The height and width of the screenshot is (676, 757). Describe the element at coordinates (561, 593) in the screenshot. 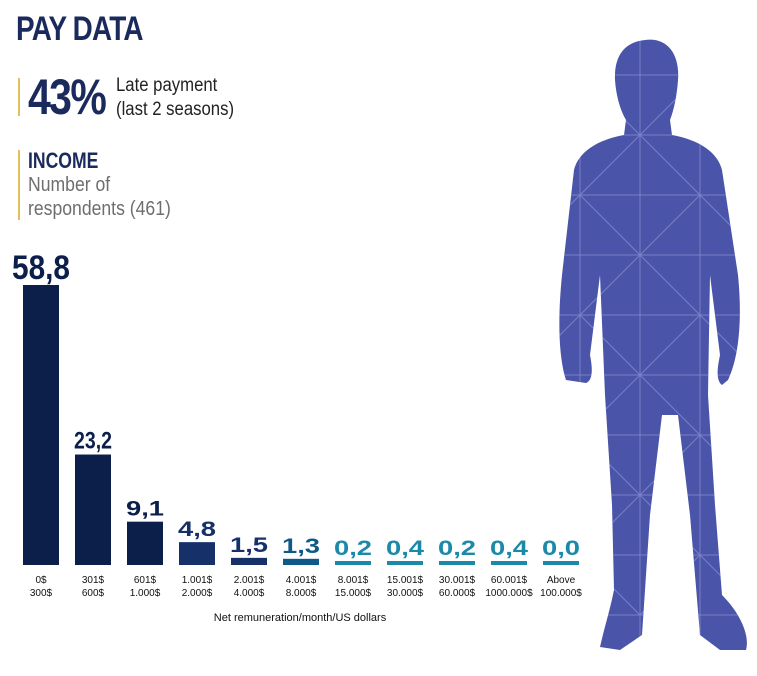

I see `tick-label-10-1: 100.000$` at that location.